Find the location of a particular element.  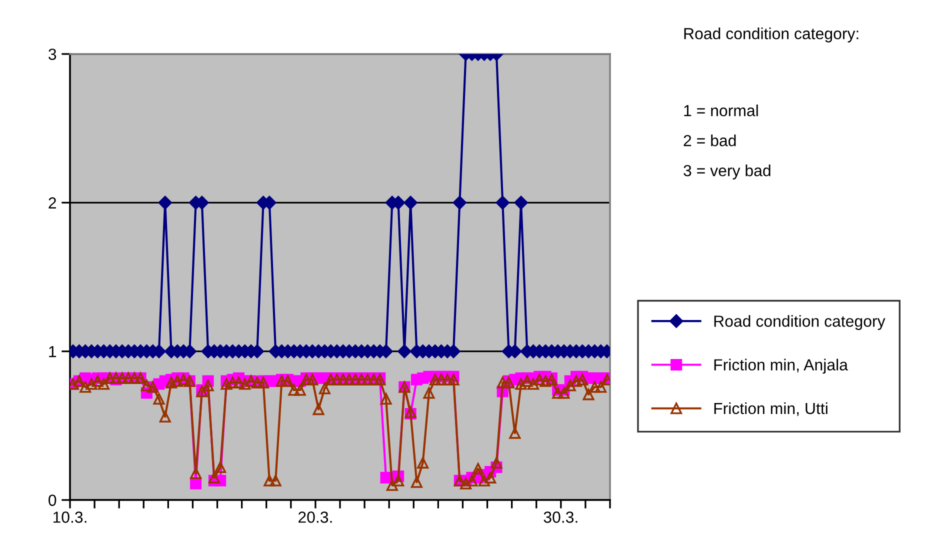

y-tick-label: 0 is located at coordinates (52, 500).